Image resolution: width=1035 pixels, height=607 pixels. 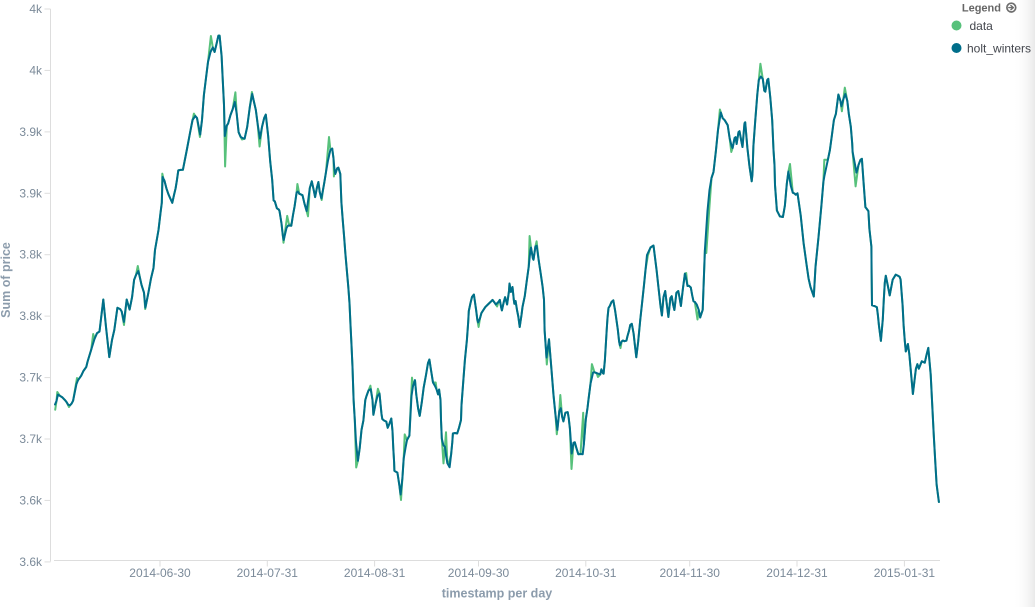 What do you see at coordinates (689, 573) in the screenshot?
I see `svg-text: 2014-11-30` at bounding box center [689, 573].